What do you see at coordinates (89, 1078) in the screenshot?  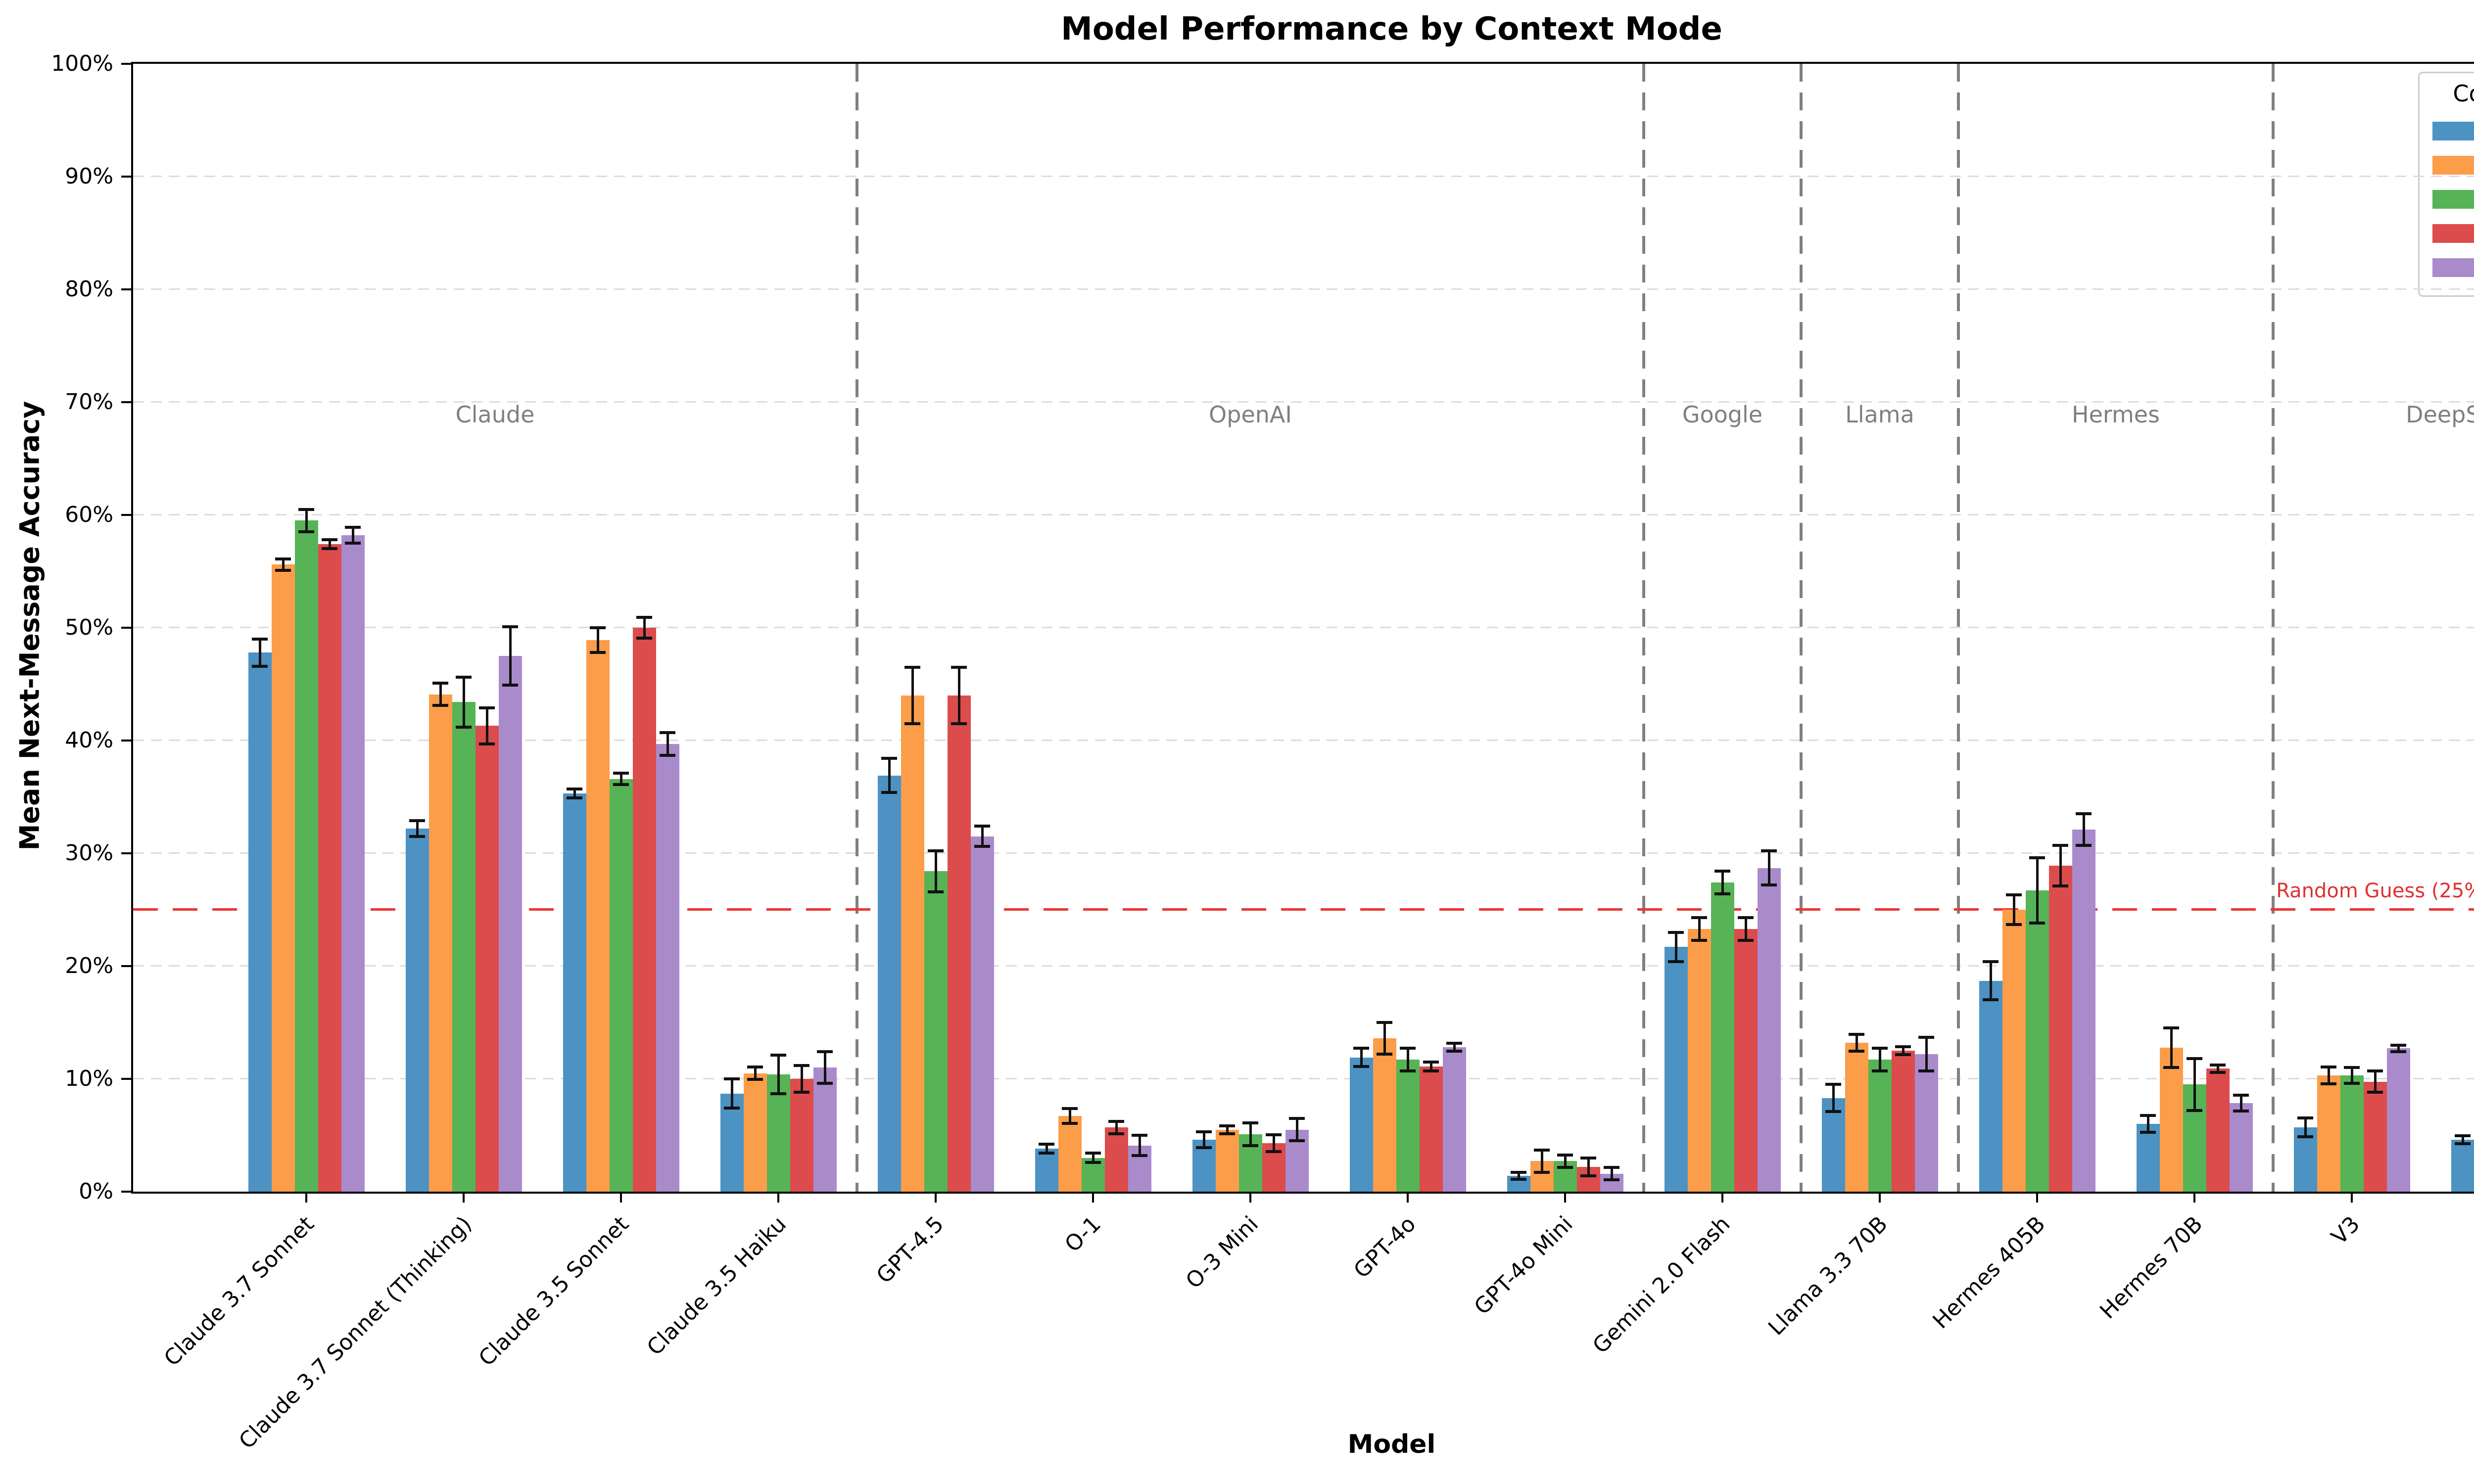 I see `y-tick-label: 10%` at bounding box center [89, 1078].